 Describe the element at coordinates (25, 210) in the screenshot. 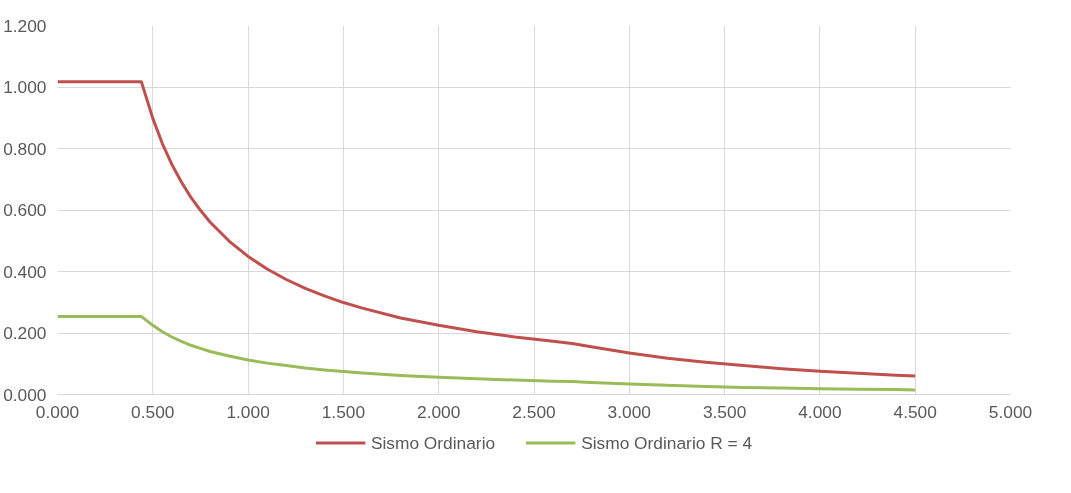

I see `y-tick-label: 0.600` at that location.